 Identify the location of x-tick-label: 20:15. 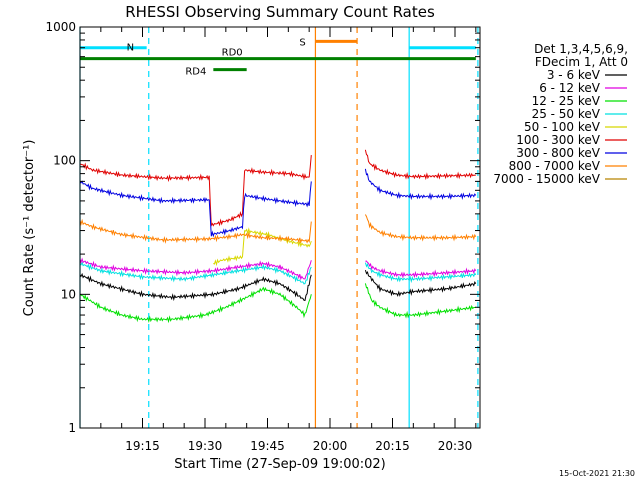
(392, 446).